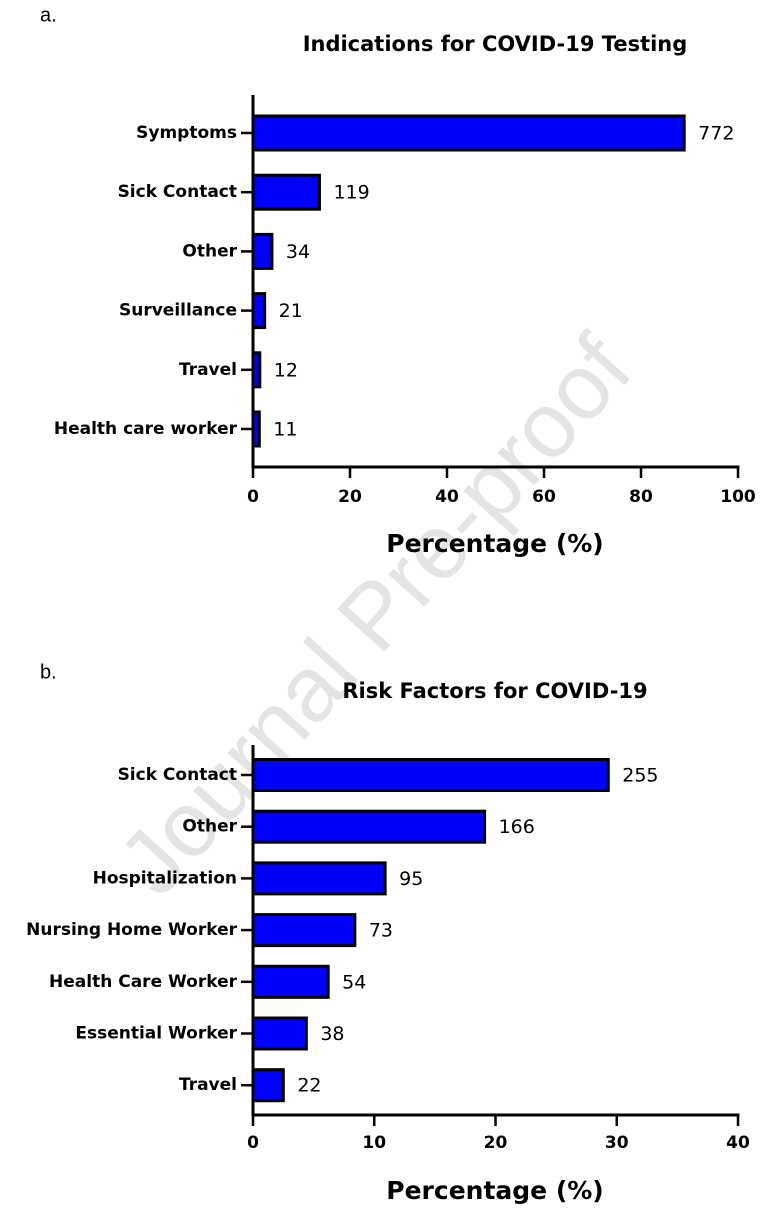 Image resolution: width=760 pixels, height=1211 pixels. Describe the element at coordinates (738, 497) in the screenshot. I see `x-tick-label: 100` at that location.